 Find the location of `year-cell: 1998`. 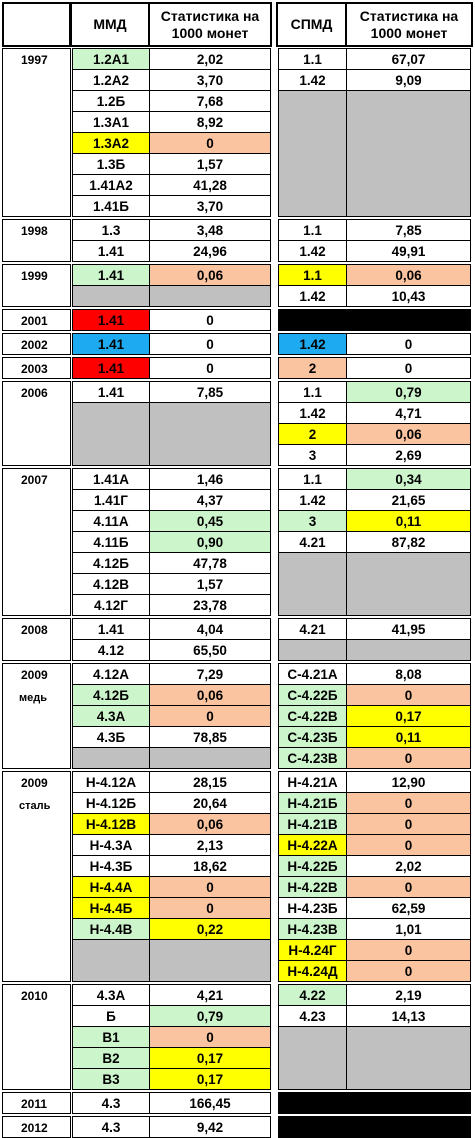

year-cell: 1998 is located at coordinates (36, 240).